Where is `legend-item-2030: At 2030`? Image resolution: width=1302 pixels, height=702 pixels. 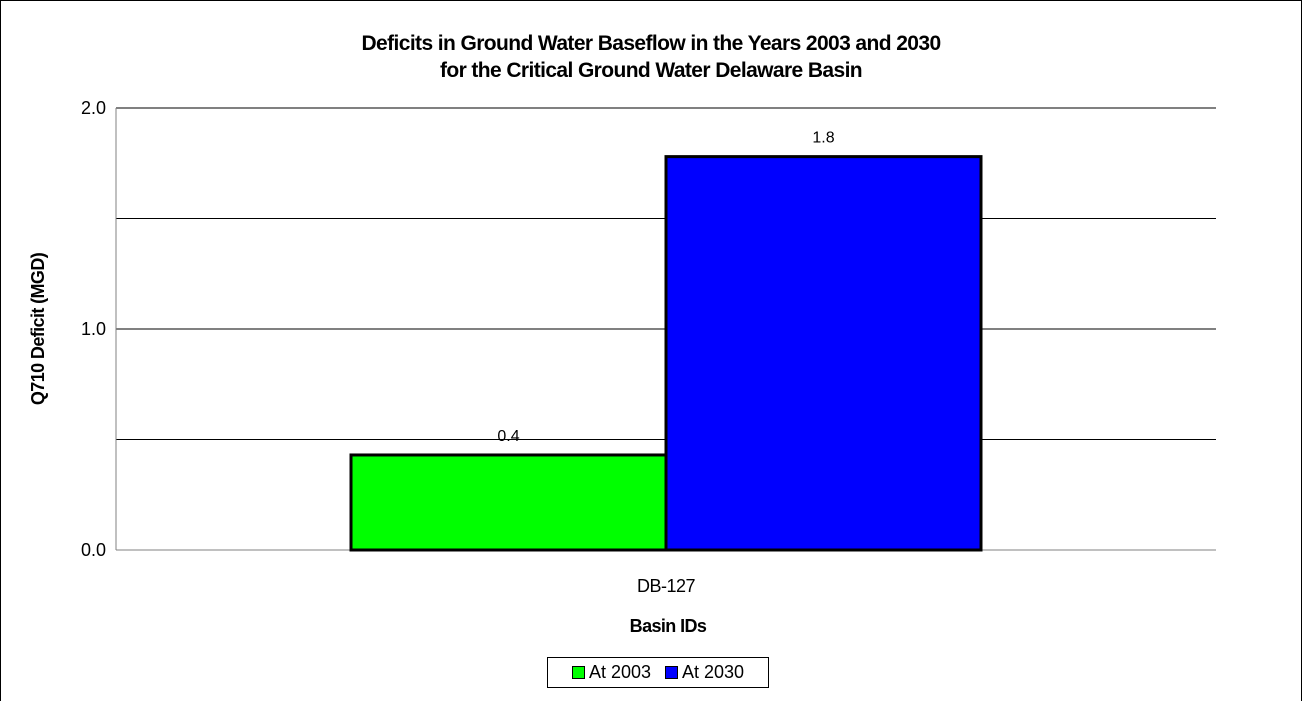
legend-item-2030: At 2030 is located at coordinates (704, 672).